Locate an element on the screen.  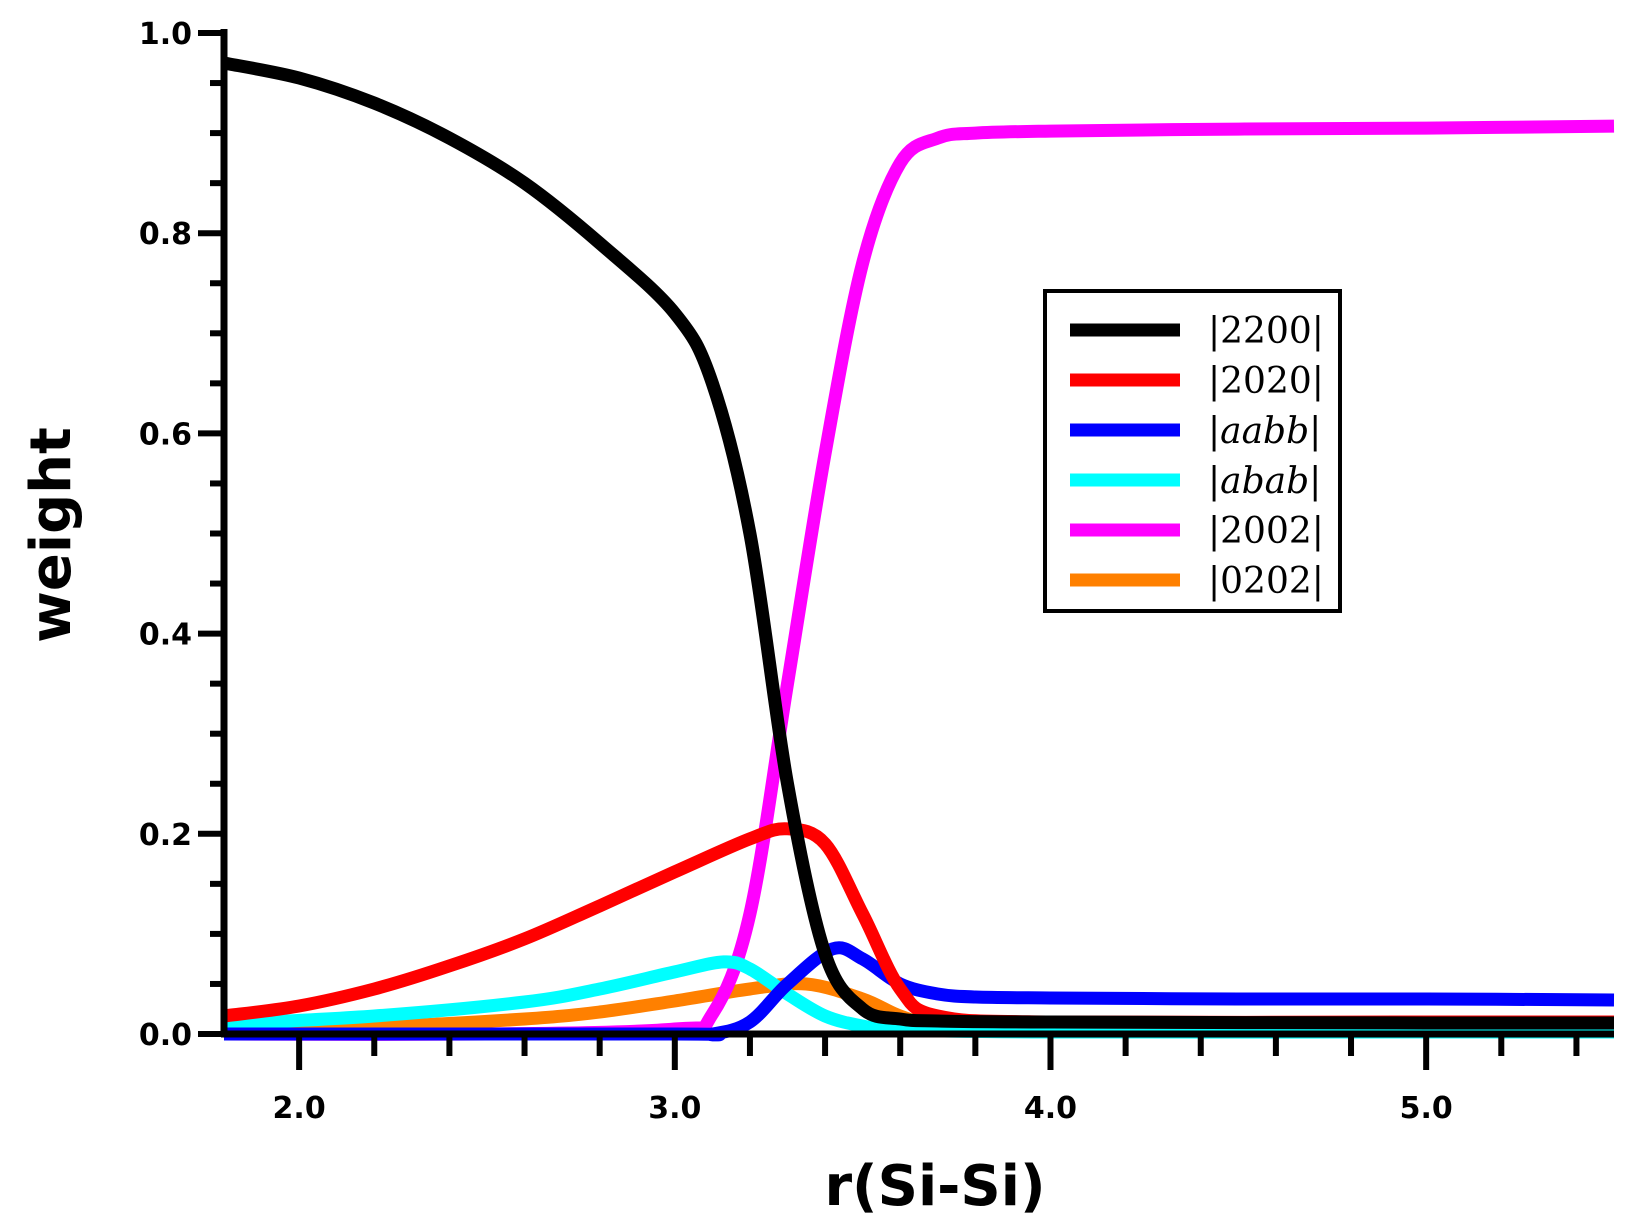
y-tick-label: 0.0 is located at coordinates (165, 1035).